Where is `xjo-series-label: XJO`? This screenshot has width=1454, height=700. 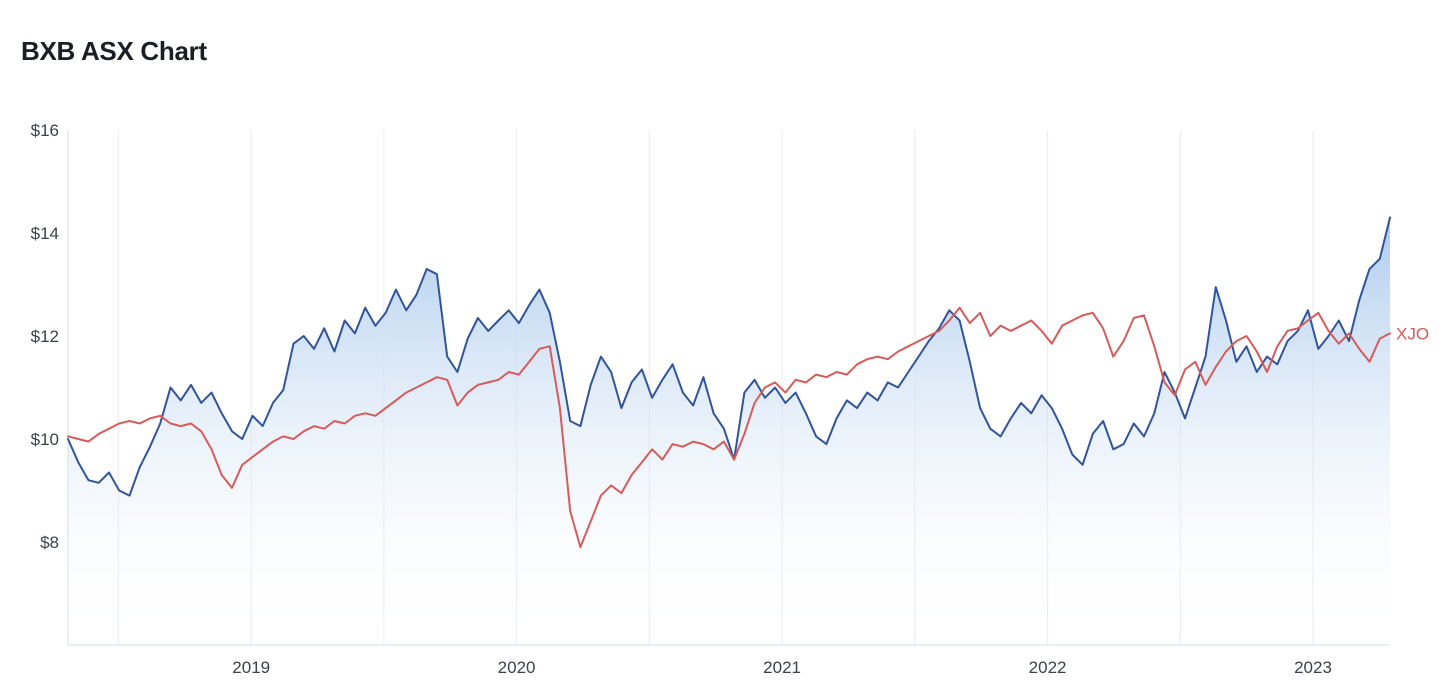 xjo-series-label: XJO is located at coordinates (1412, 333).